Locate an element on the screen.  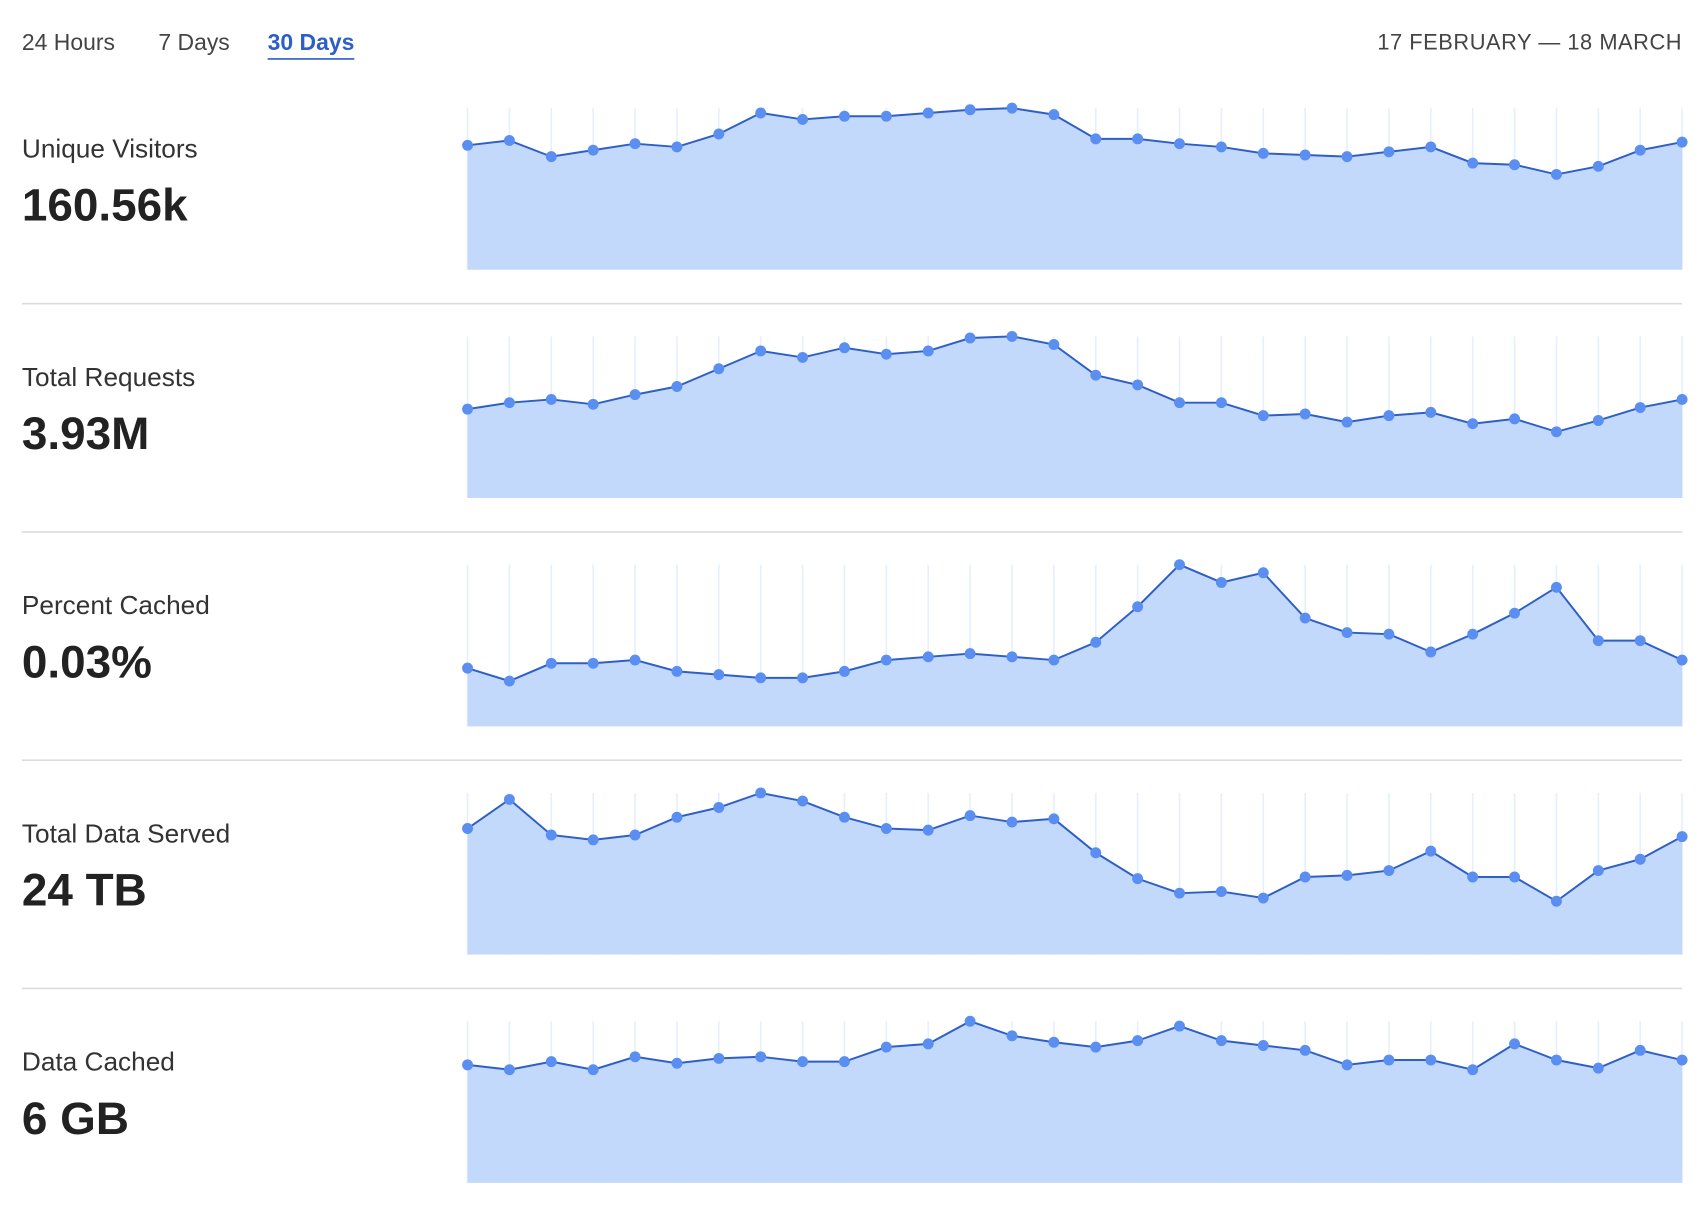
metric-value: 3.93M is located at coordinates (85, 433).